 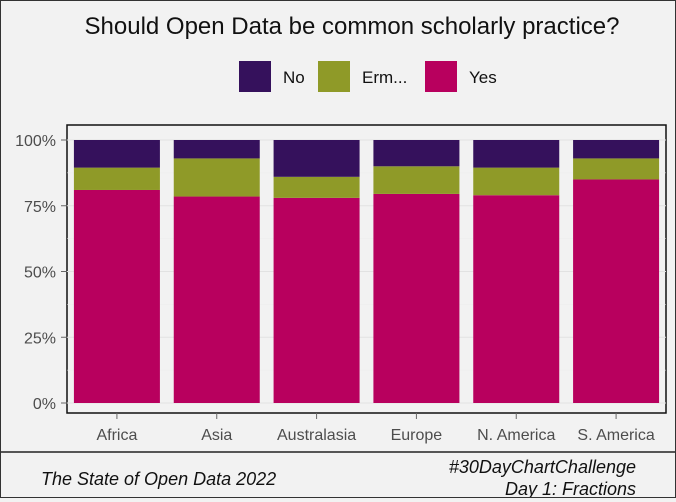 I want to click on caption-day: Day 1: Fractions, so click(x=570, y=488).